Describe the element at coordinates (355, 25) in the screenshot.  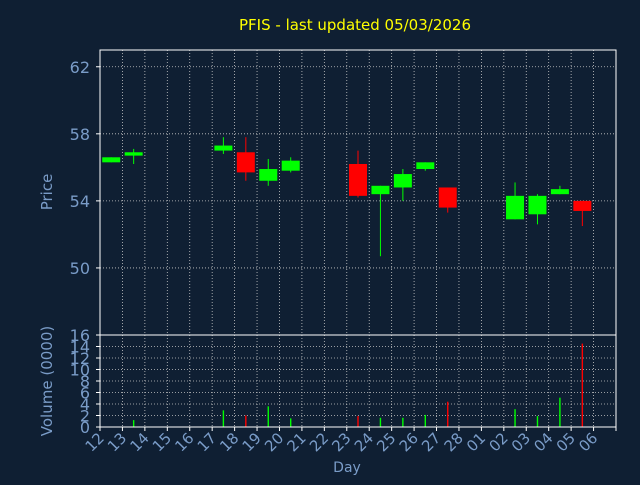
I see `chart-title: PFIS - last updated 05/03/2026` at that location.